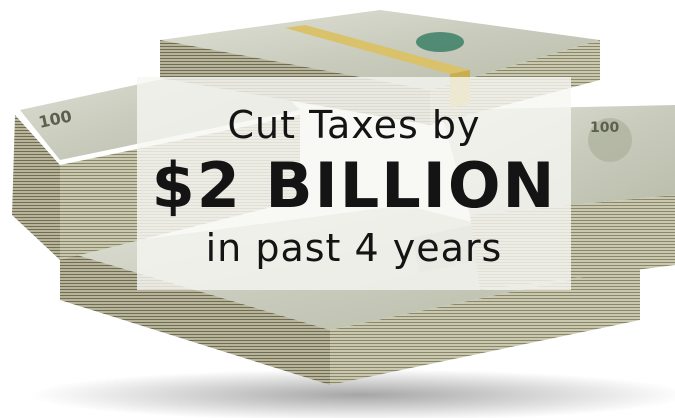 This screenshot has height=418, width=675. I want to click on ground-shadow, so click(352, 393).